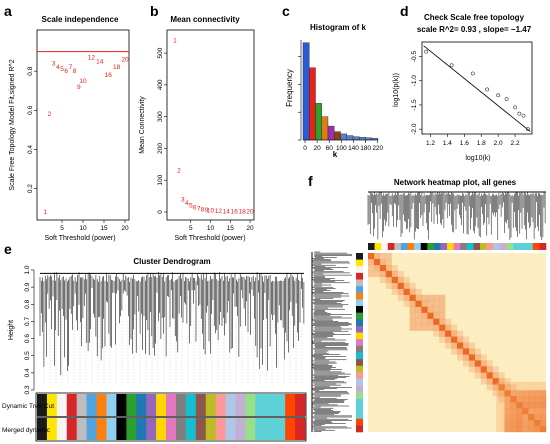 The width and height of the screenshot is (550, 444). What do you see at coordinates (289, 88) in the screenshot?
I see `panel-c-ylabel: Frequency` at bounding box center [289, 88].